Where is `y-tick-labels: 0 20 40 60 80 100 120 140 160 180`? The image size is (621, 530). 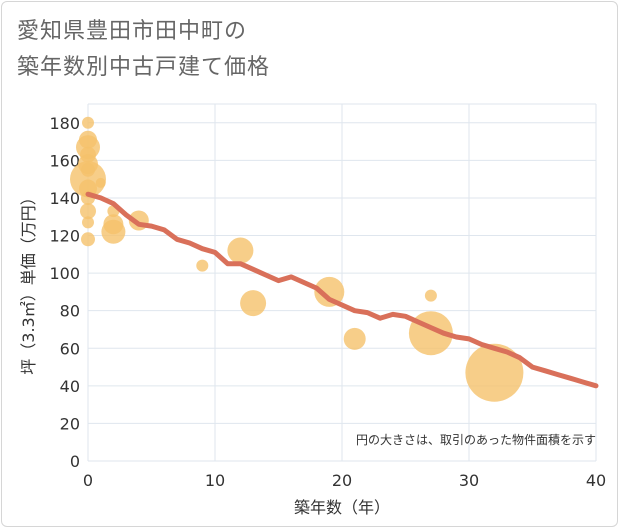
y-tick-labels: 0 20 40 60 80 100 120 140 160 180 is located at coordinates (64, 292).